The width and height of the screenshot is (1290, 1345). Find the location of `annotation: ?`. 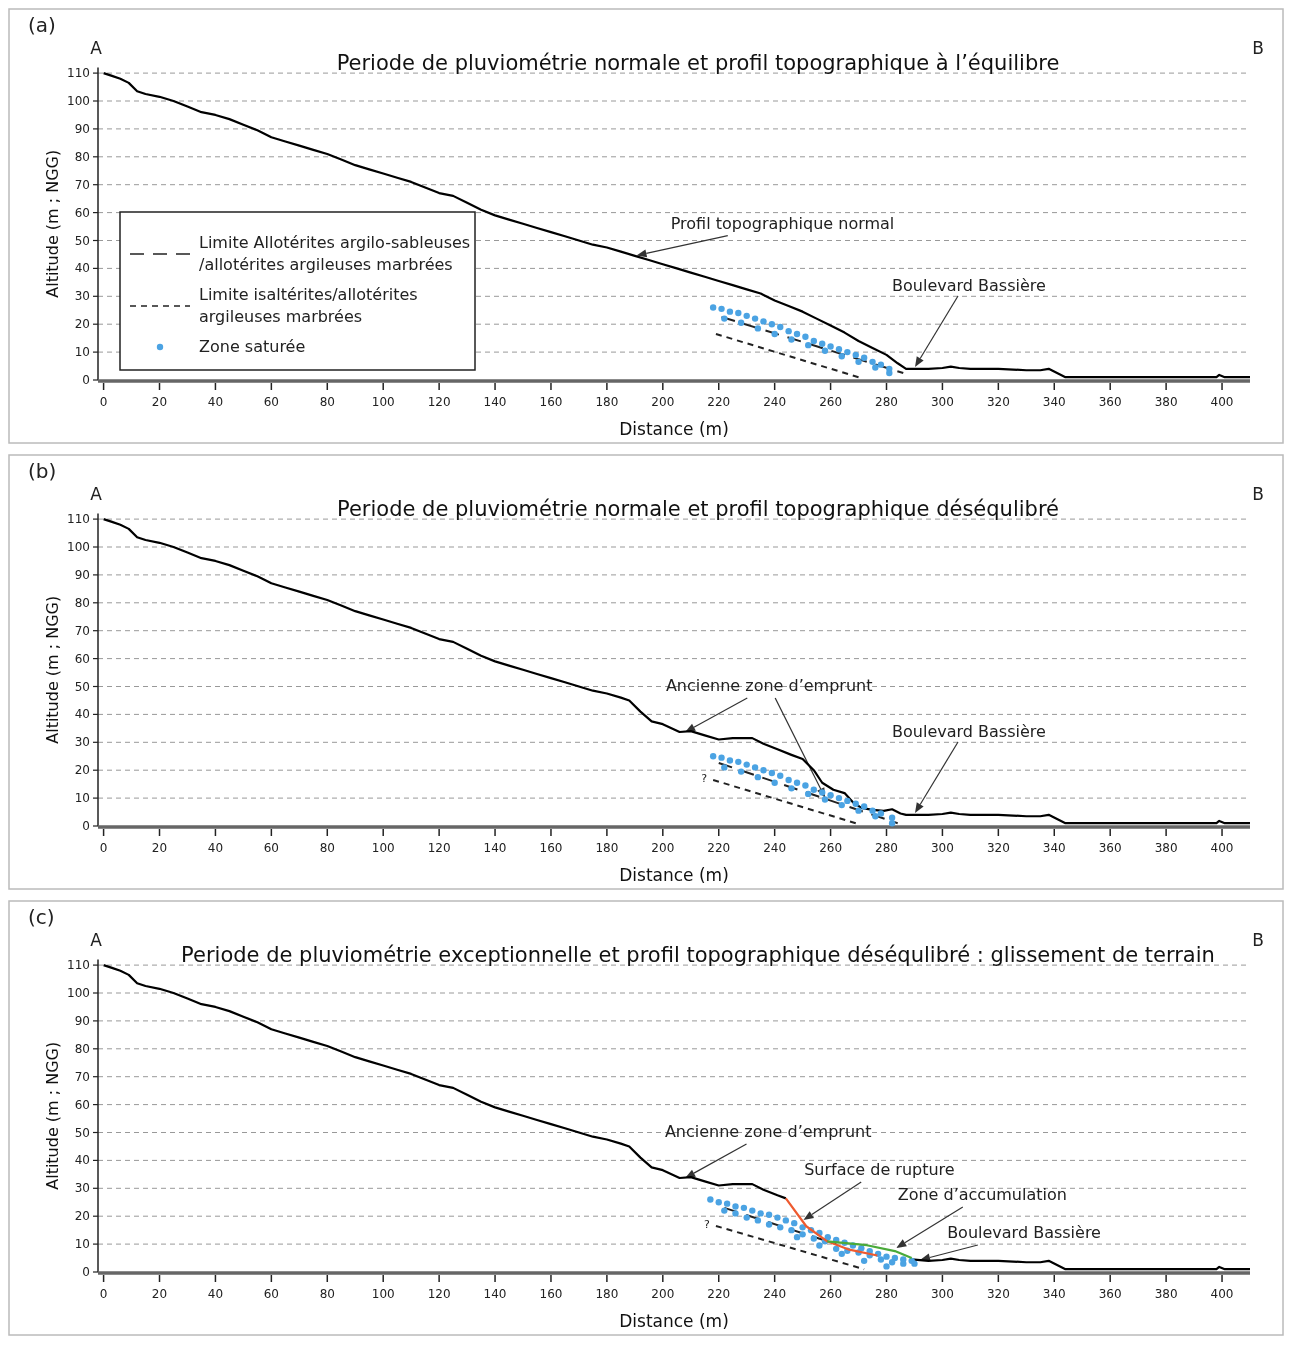

annotation: ? is located at coordinates (706, 1224).